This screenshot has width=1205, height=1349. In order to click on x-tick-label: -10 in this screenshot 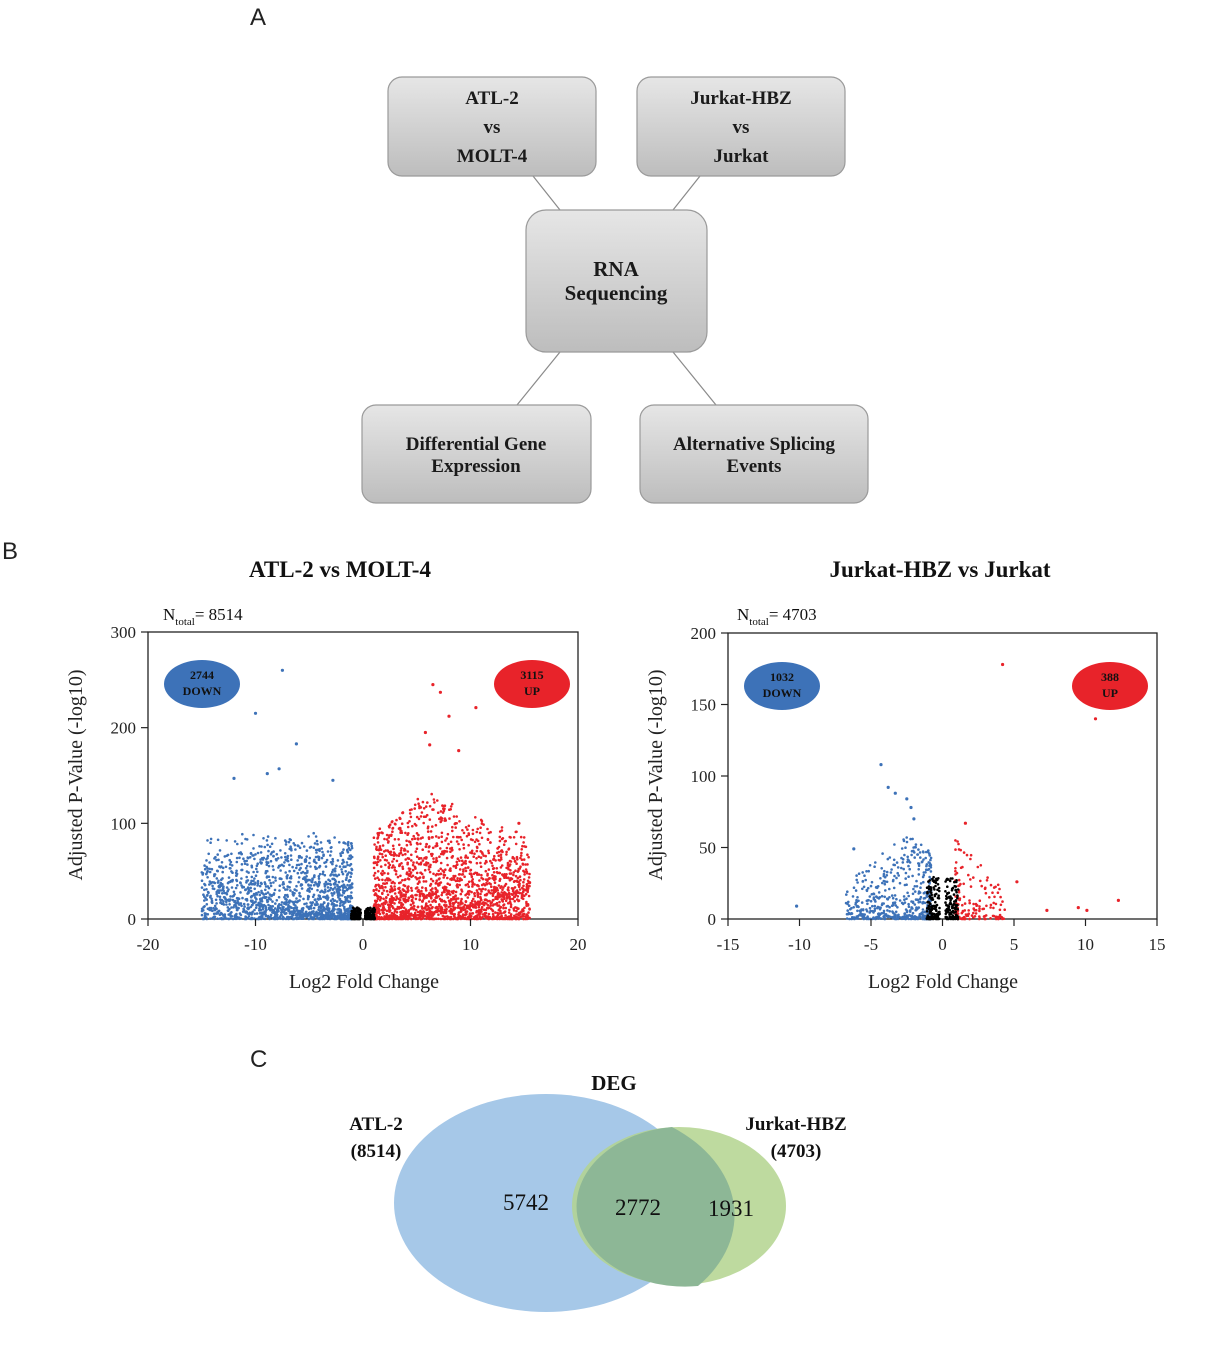, I will do `click(799, 944)`.